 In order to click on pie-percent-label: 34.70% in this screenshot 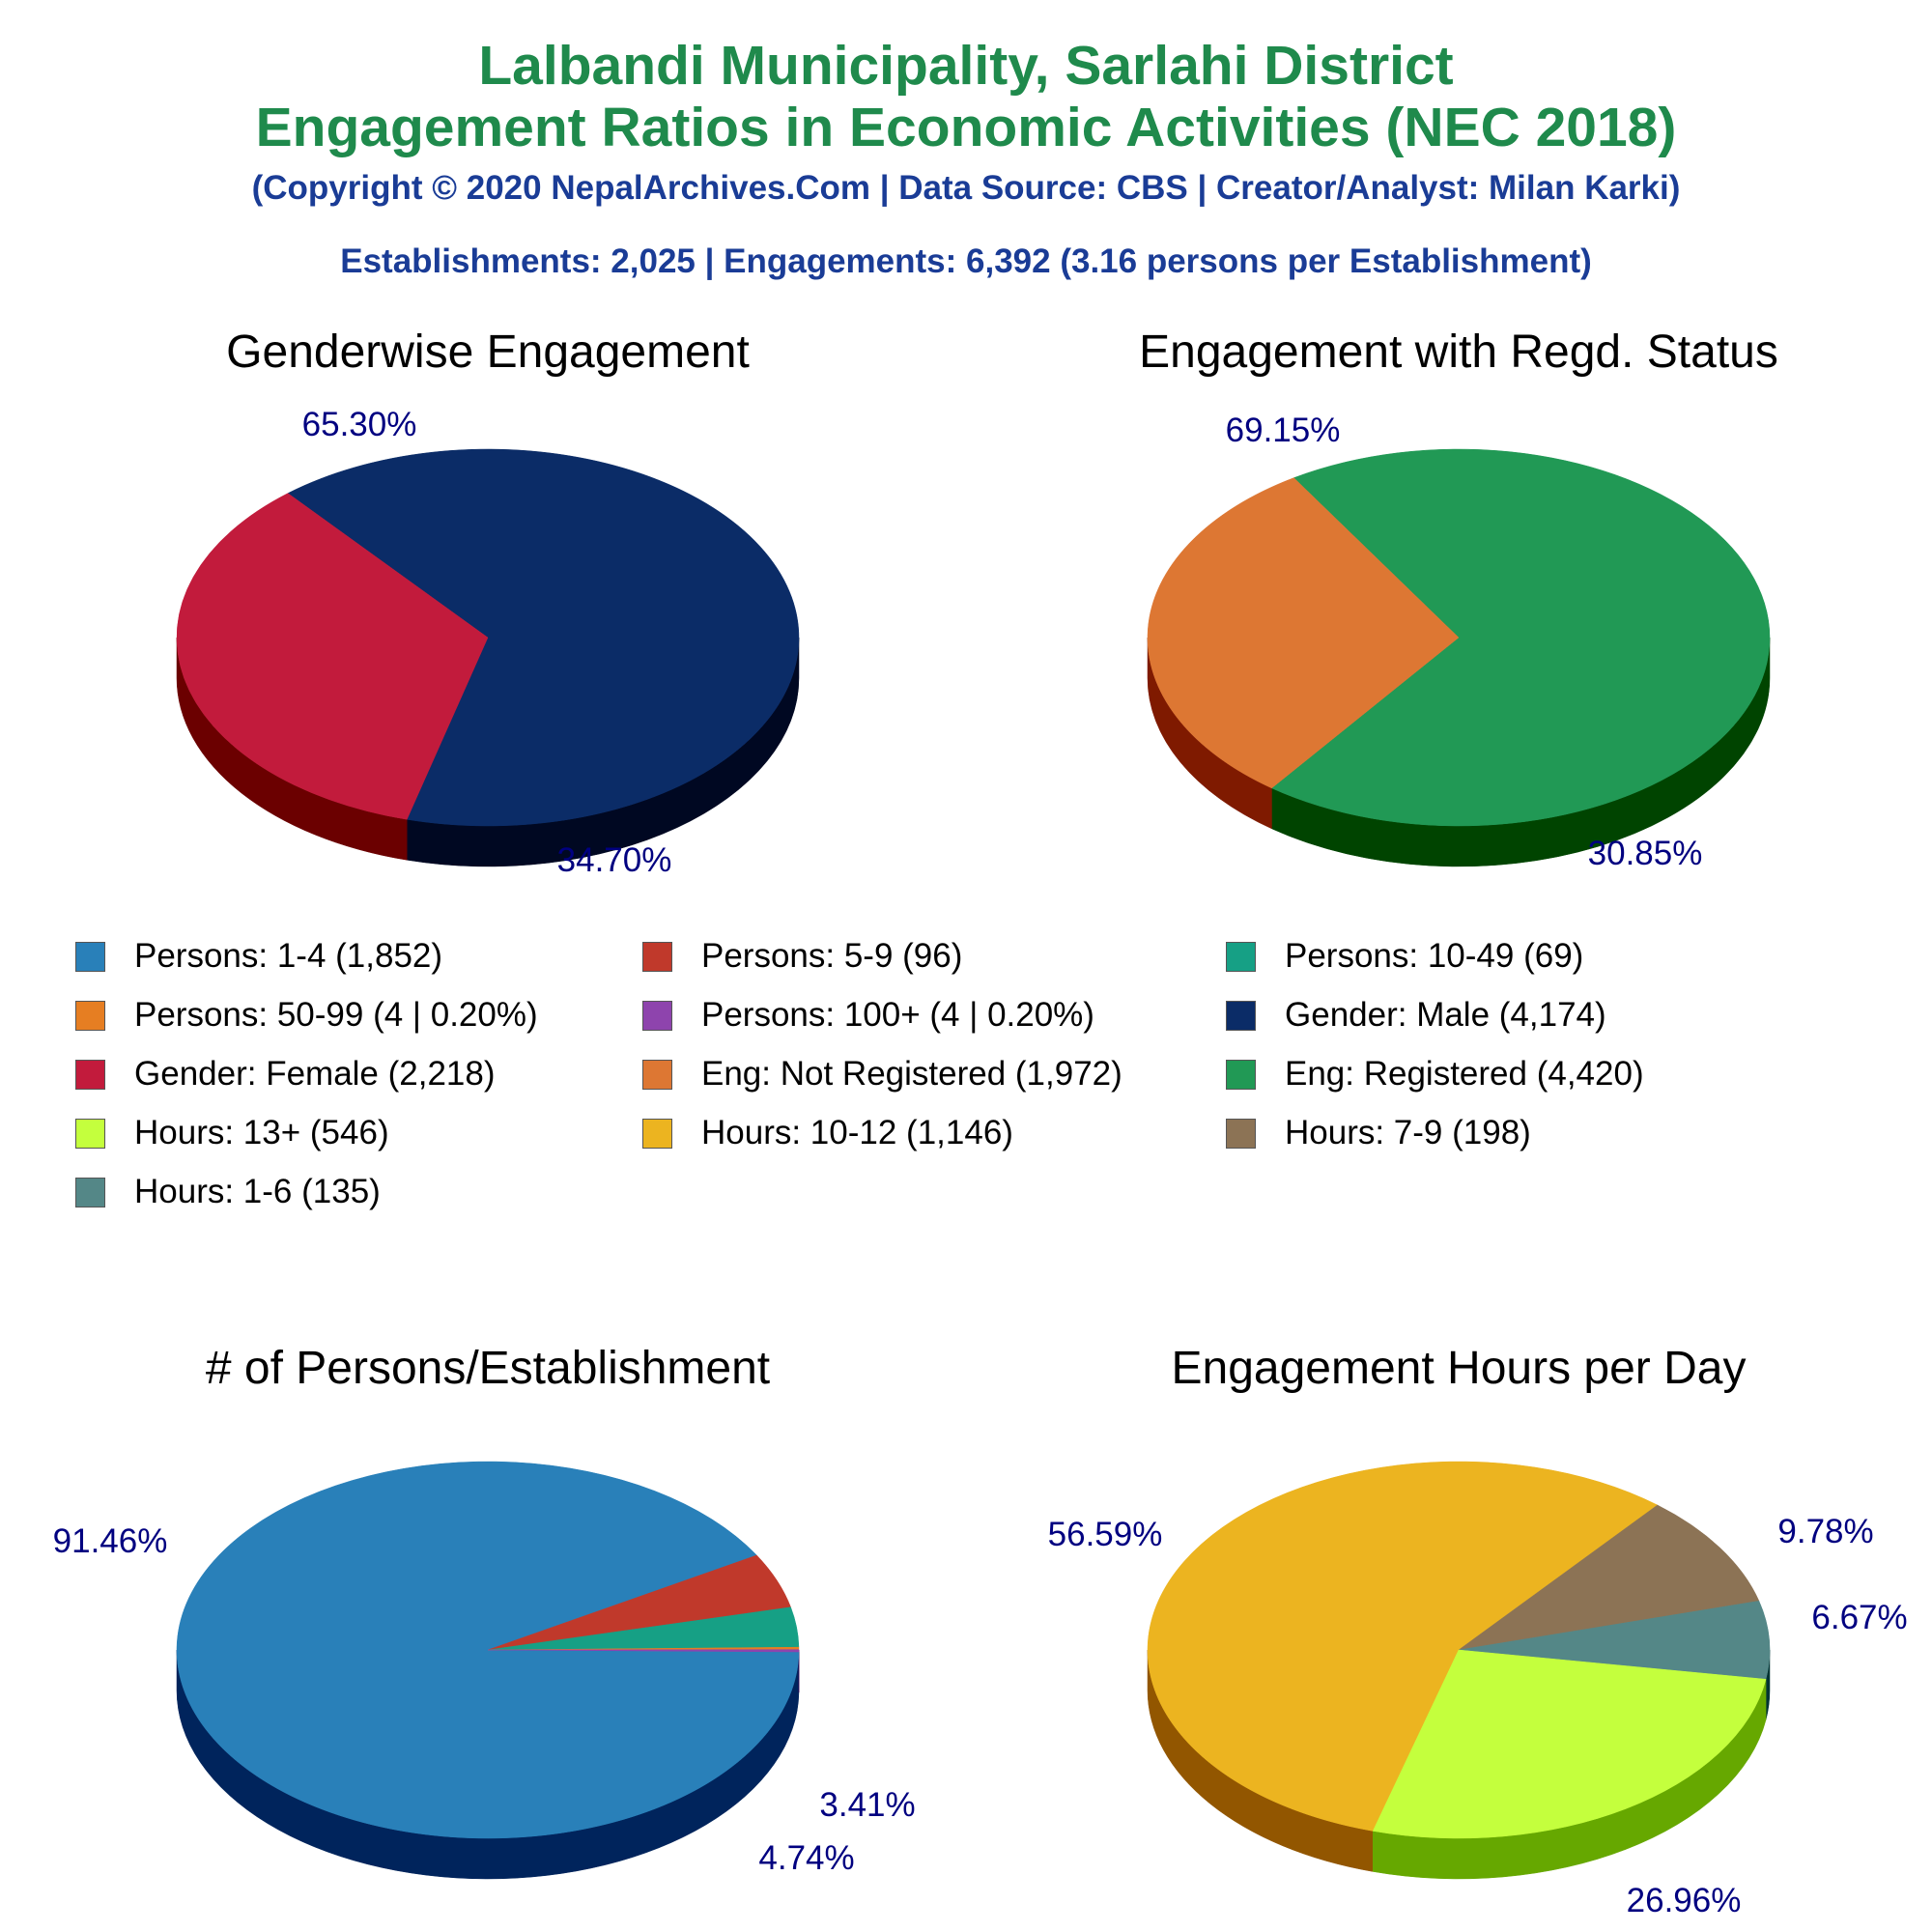, I will do `click(614, 860)`.